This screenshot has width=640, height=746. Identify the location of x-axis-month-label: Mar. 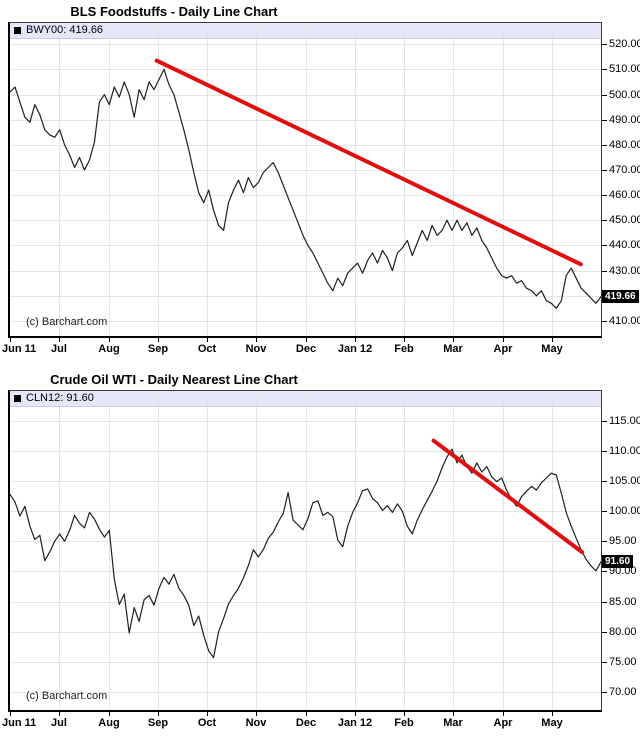
(453, 349).